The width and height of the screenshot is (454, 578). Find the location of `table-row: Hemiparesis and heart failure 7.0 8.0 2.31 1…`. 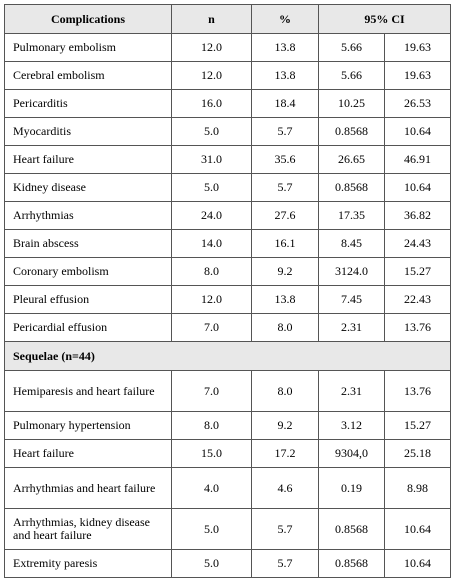

table-row: Hemiparesis and heart failure 7.0 8.0 2.31 1… is located at coordinates (227, 391).